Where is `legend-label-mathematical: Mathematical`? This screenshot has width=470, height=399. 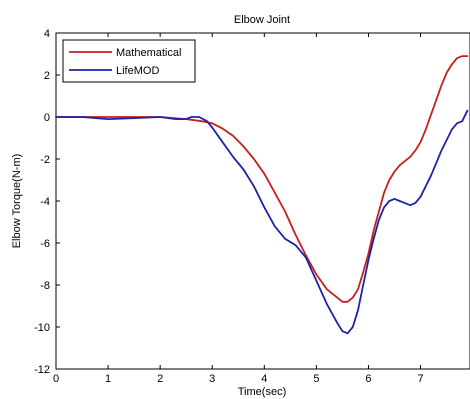 legend-label-mathematical: Mathematical is located at coordinates (148, 53).